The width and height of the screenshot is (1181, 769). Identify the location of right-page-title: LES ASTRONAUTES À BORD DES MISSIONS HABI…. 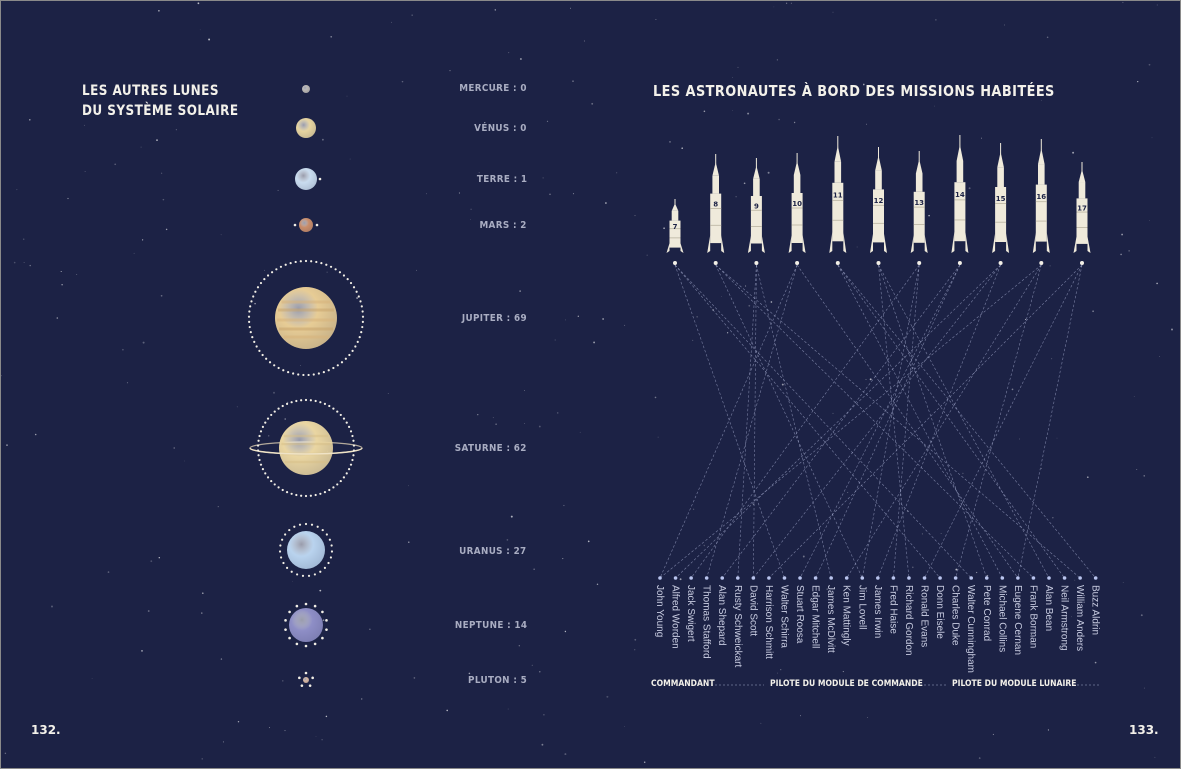
(854, 91).